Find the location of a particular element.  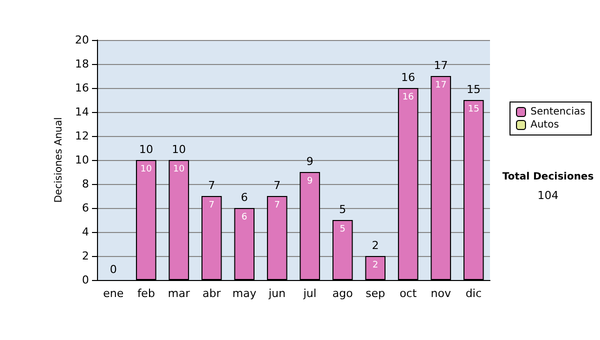

y-tick-label: 2 is located at coordinates (85, 256).